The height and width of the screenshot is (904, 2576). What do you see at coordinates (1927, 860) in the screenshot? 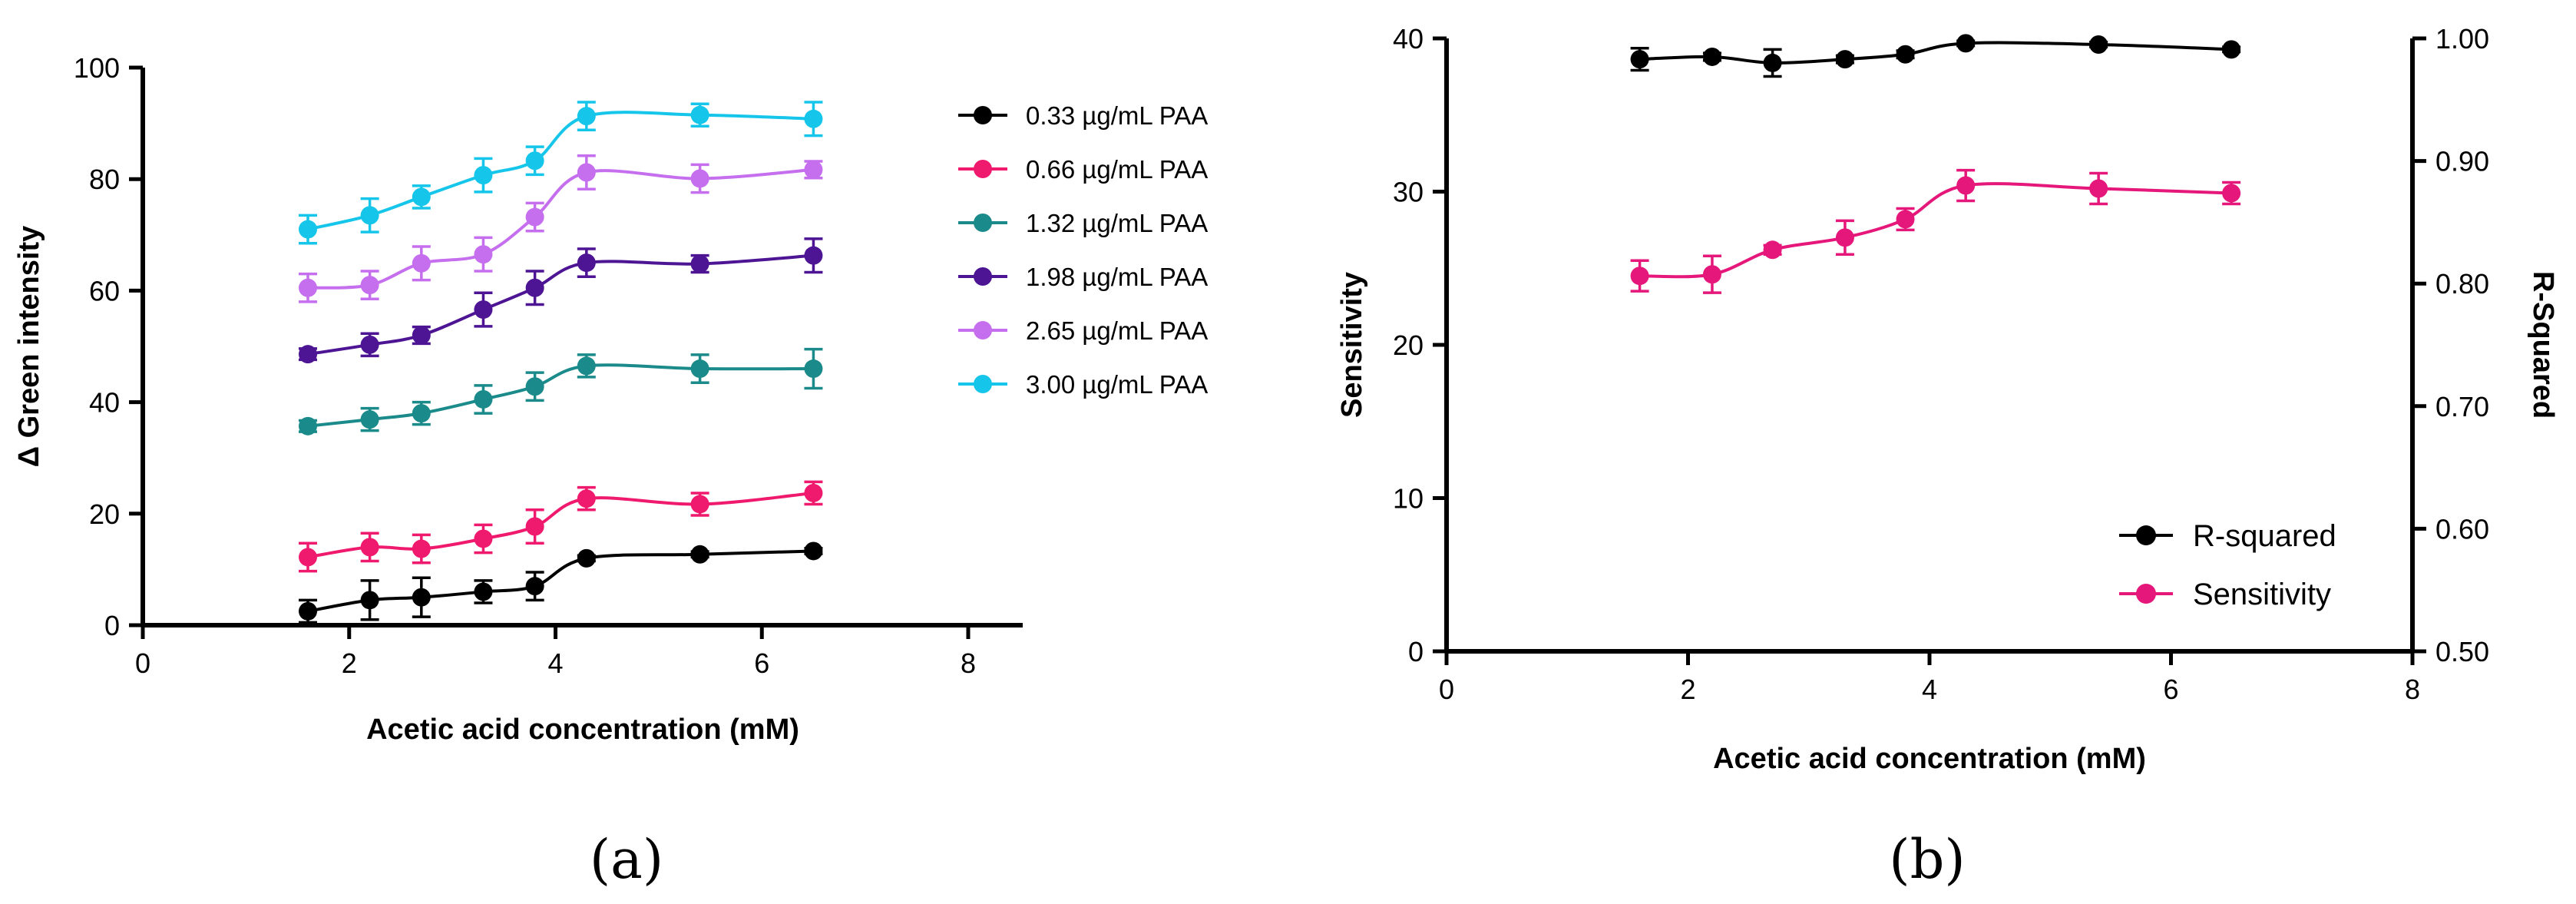
I see `panel-b-label: (b)` at bounding box center [1927, 860].